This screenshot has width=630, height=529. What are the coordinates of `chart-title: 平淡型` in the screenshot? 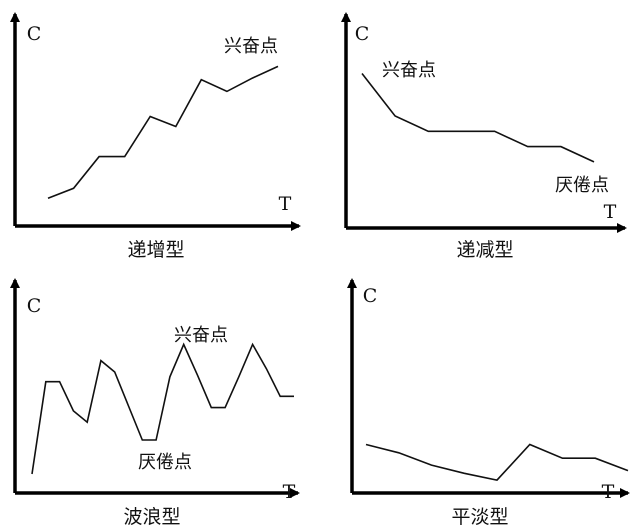 It's located at (479, 517).